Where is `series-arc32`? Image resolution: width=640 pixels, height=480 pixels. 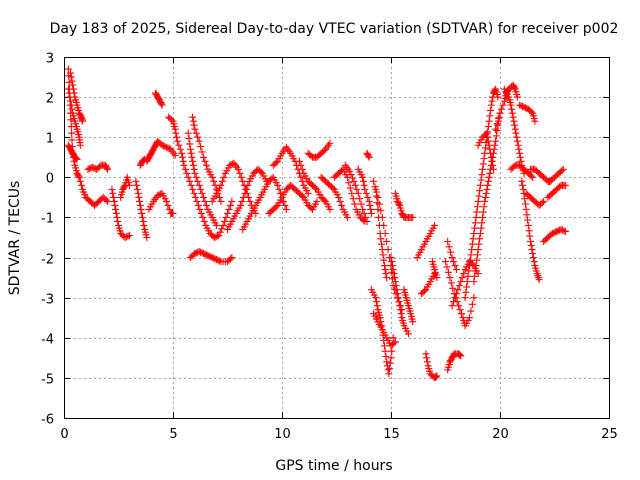
series-arc32 is located at coordinates (384, 330).